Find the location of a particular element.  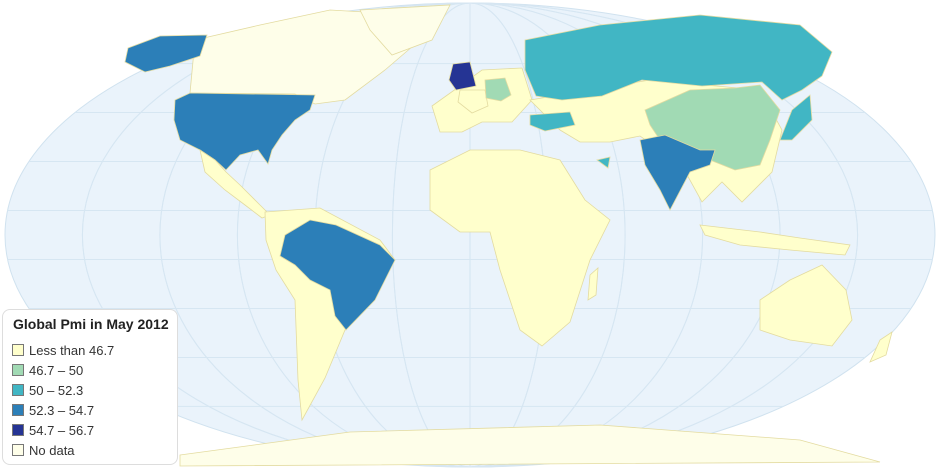

legend-item-less-than-46-7: Less than 46.7 is located at coordinates (91, 350).